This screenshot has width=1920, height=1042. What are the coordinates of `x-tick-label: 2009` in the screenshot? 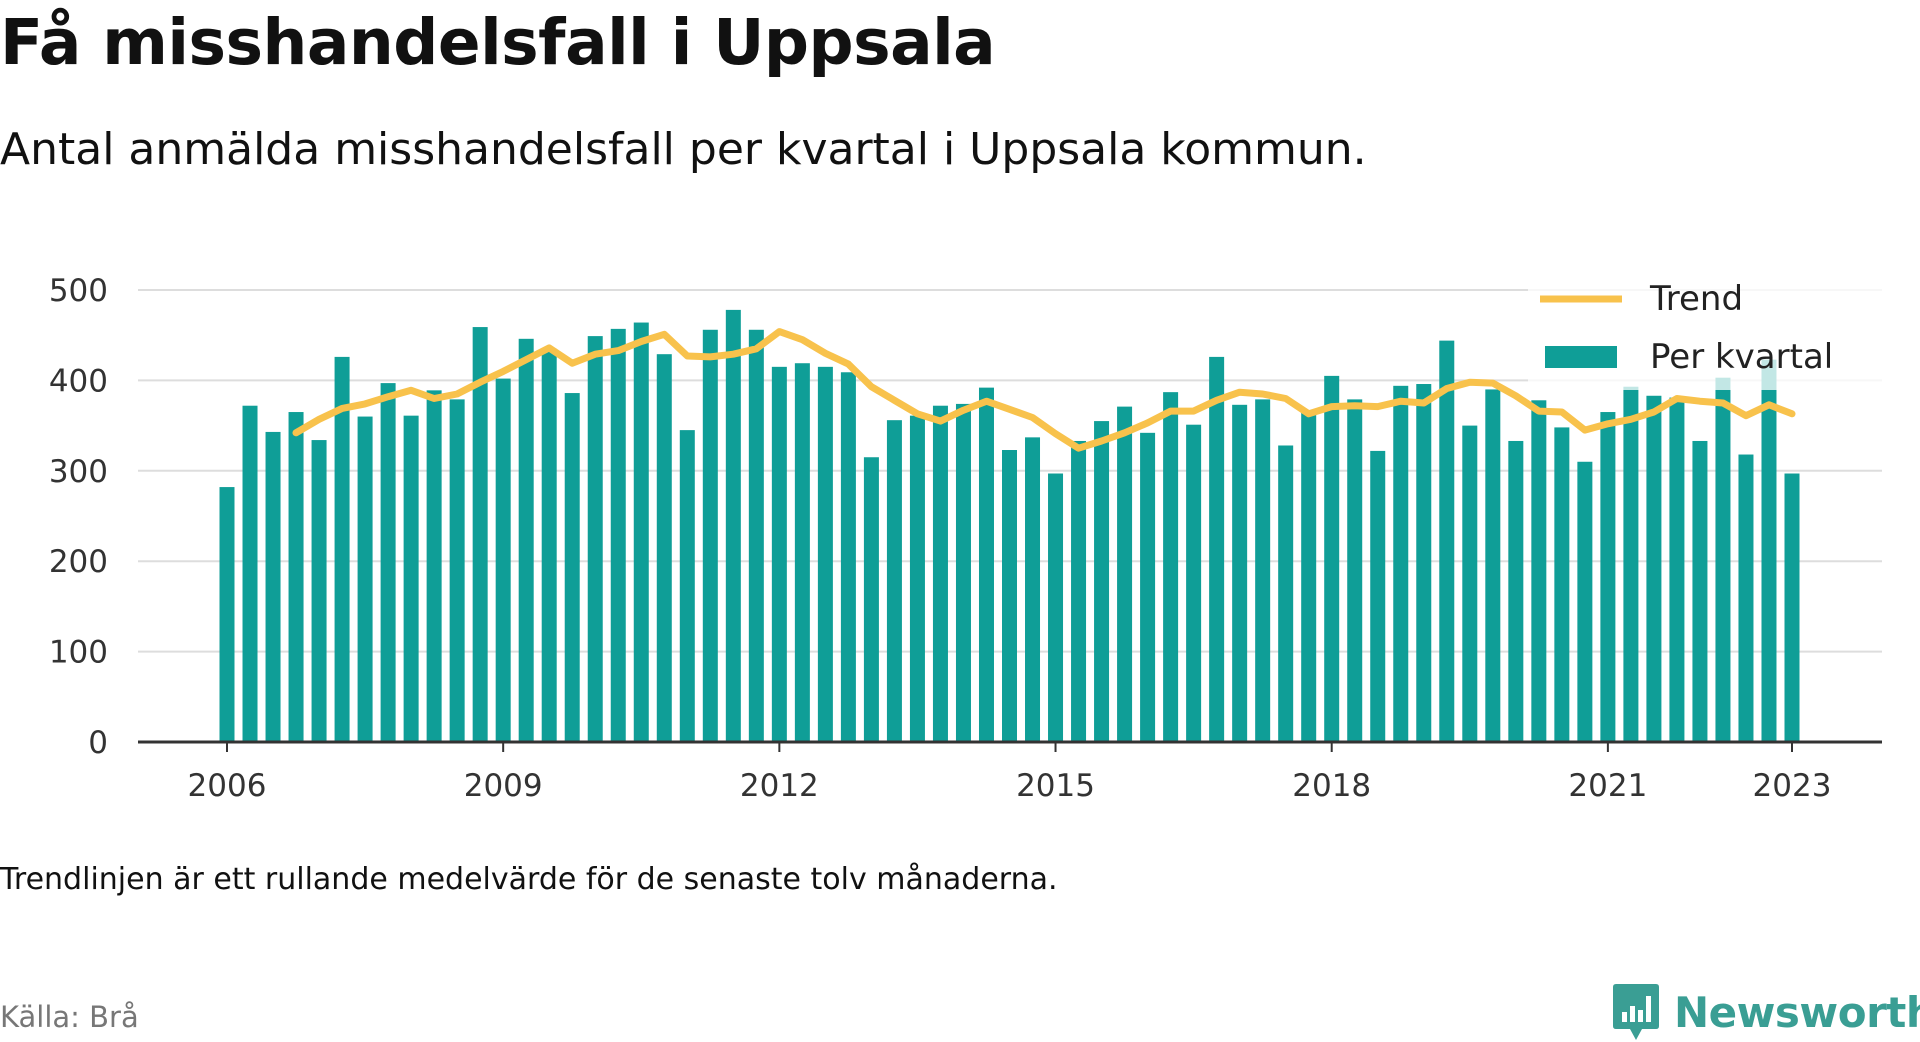 It's located at (503, 786).